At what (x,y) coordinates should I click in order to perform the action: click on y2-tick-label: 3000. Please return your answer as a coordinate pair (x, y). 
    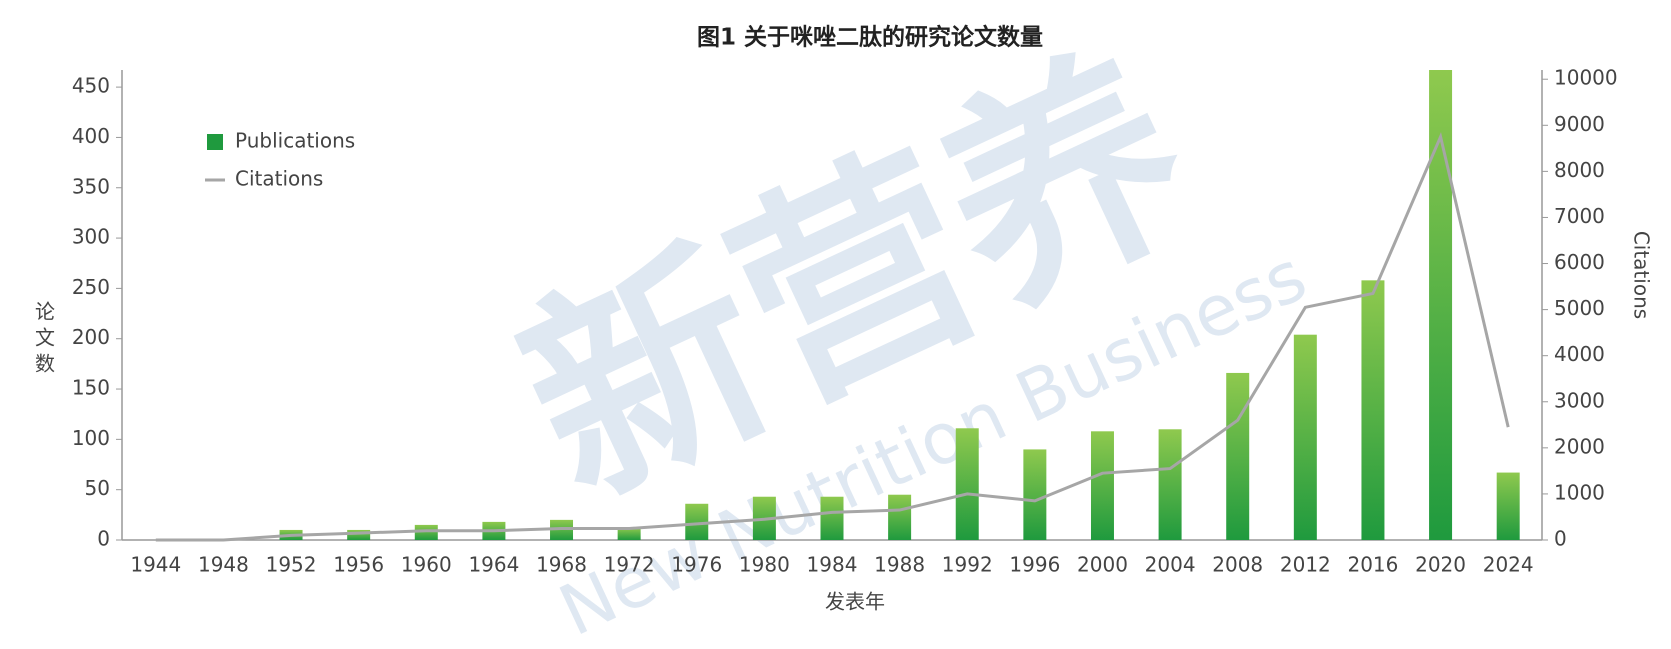
    Looking at the image, I should click on (1579, 400).